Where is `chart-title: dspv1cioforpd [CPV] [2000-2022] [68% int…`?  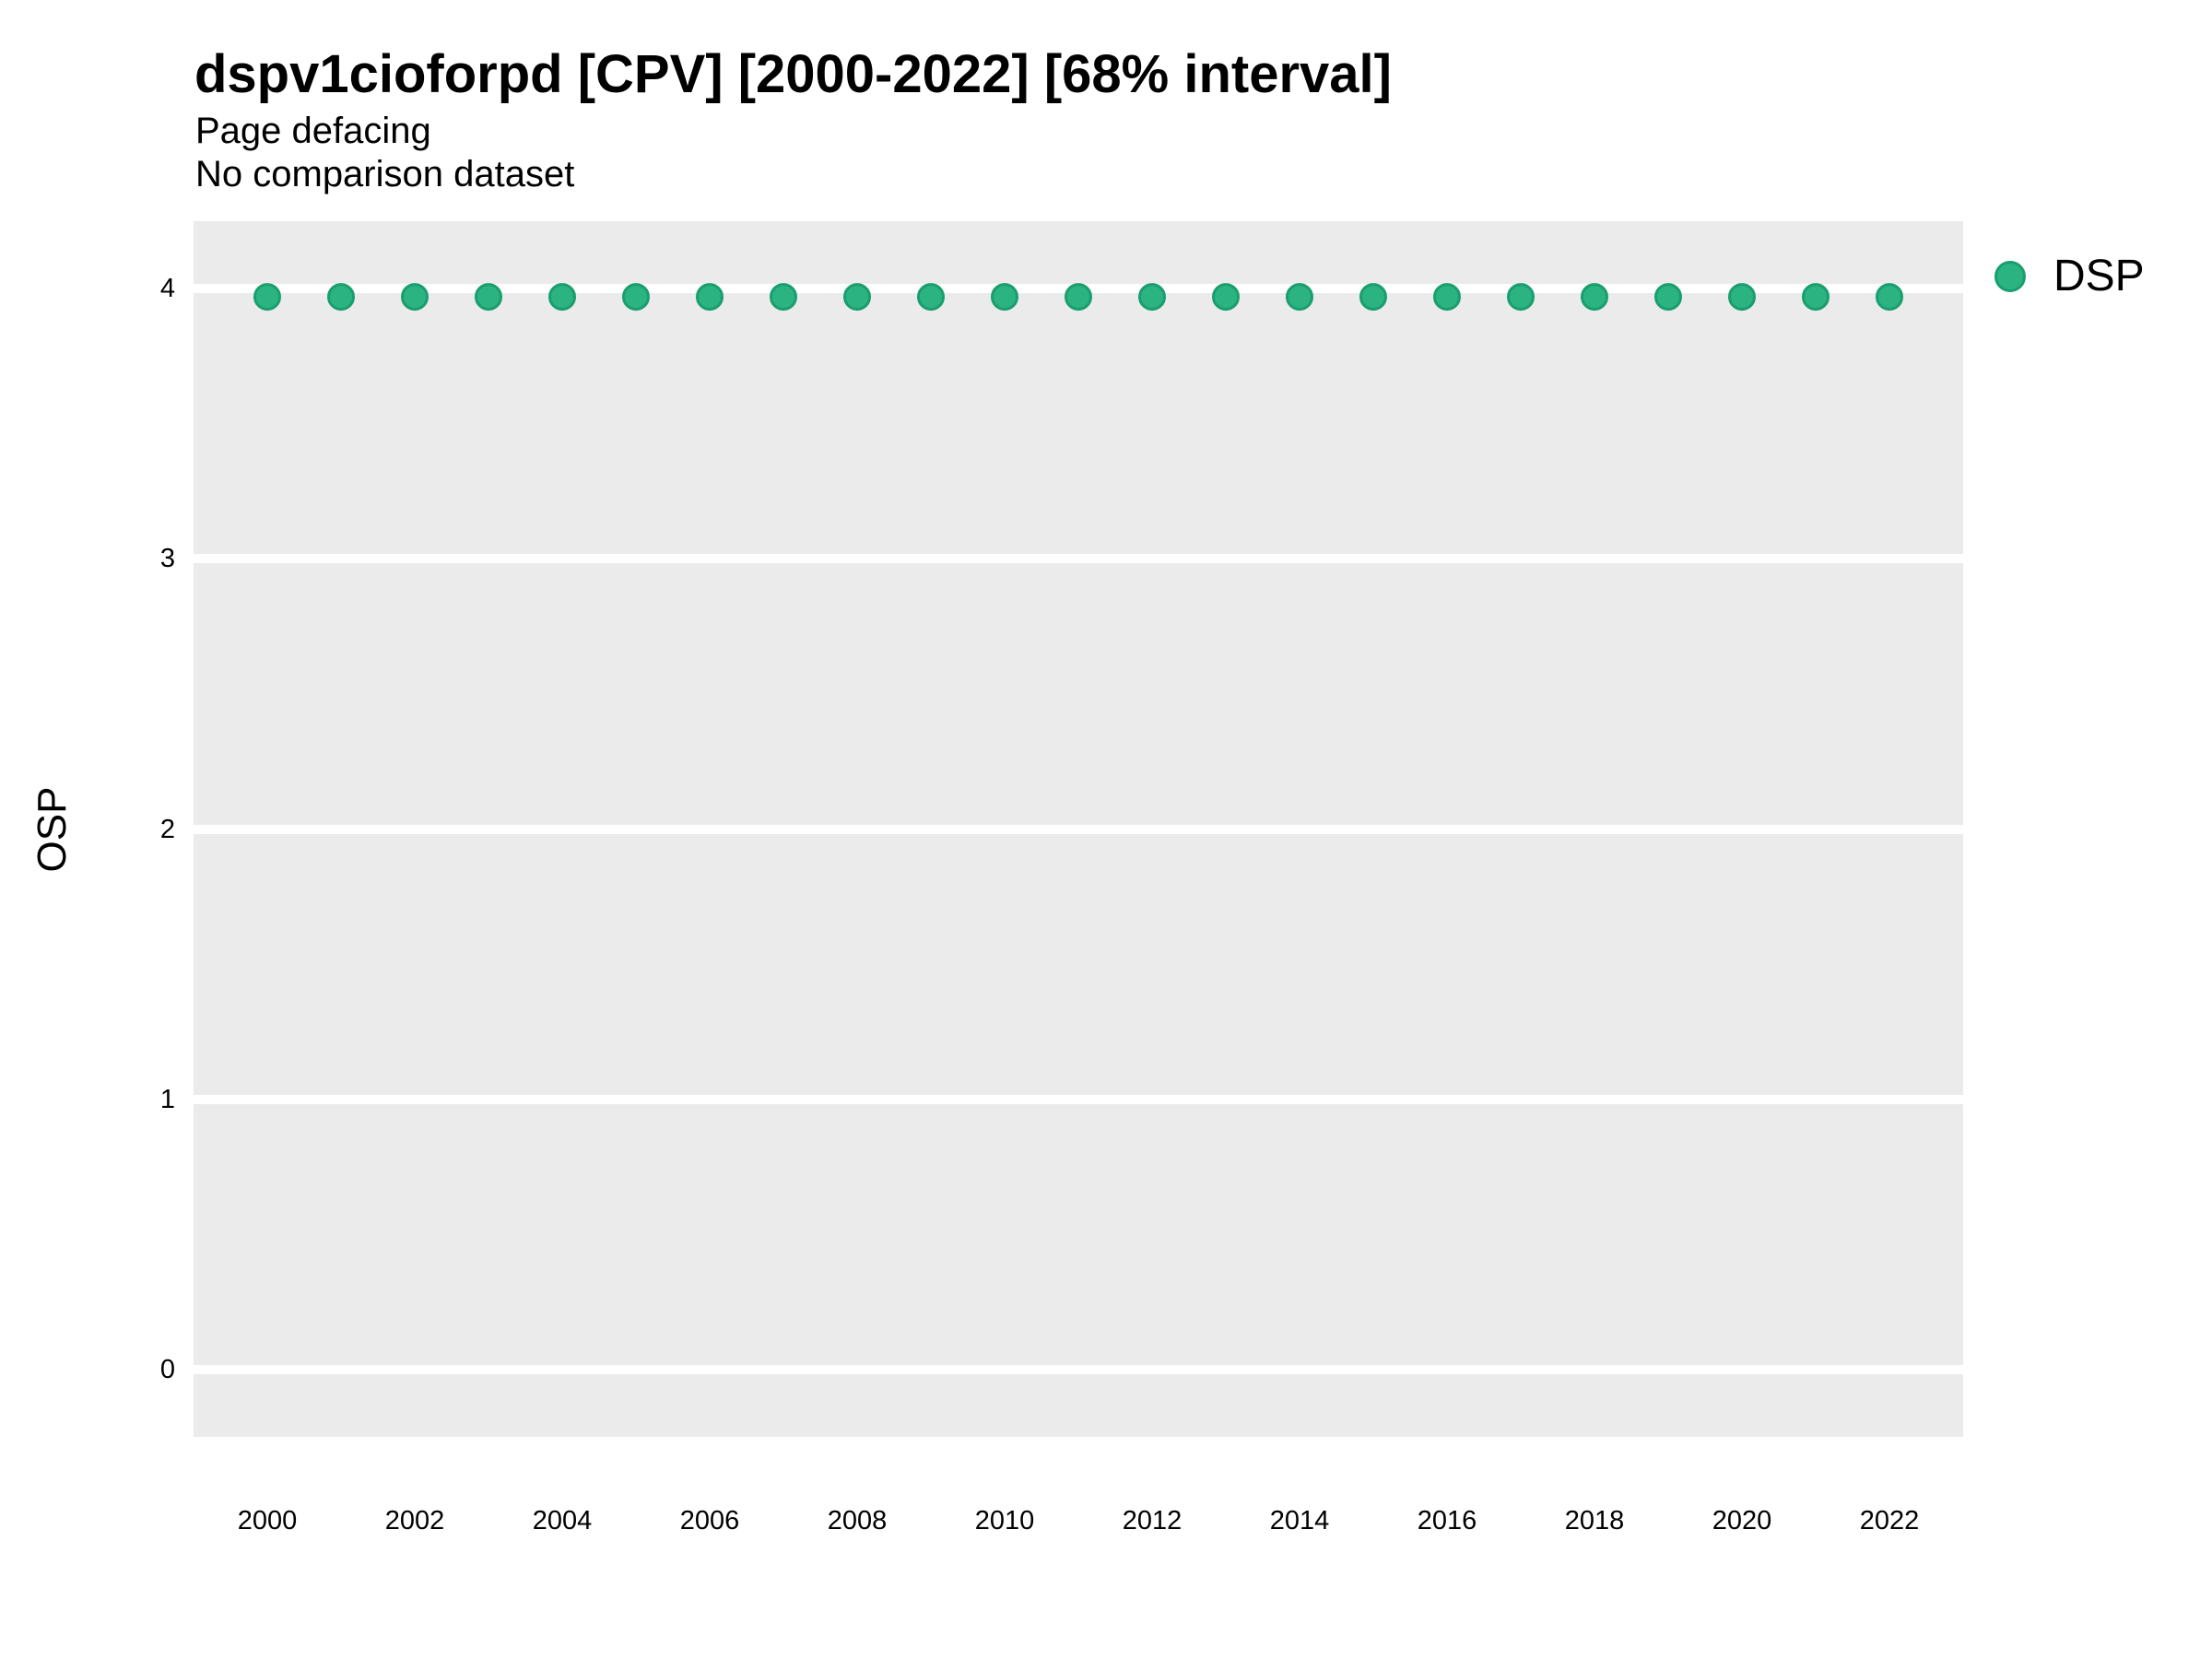
chart-title: dspv1cioforpd [CPV] [2000-2022] [68% int… is located at coordinates (793, 74).